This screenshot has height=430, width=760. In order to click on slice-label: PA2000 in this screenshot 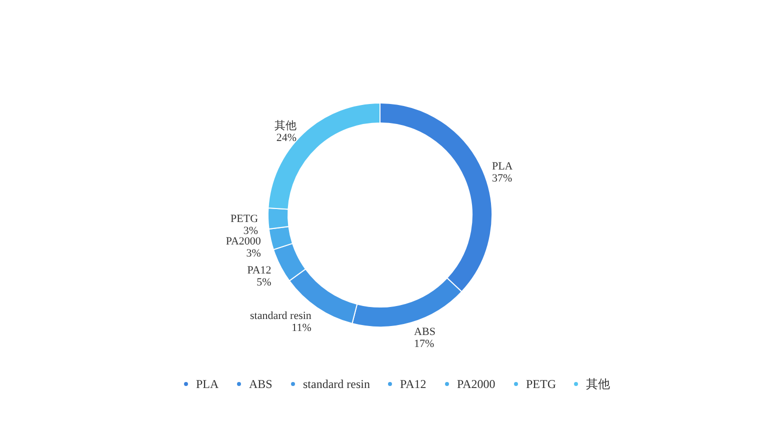, I will do `click(244, 242)`.